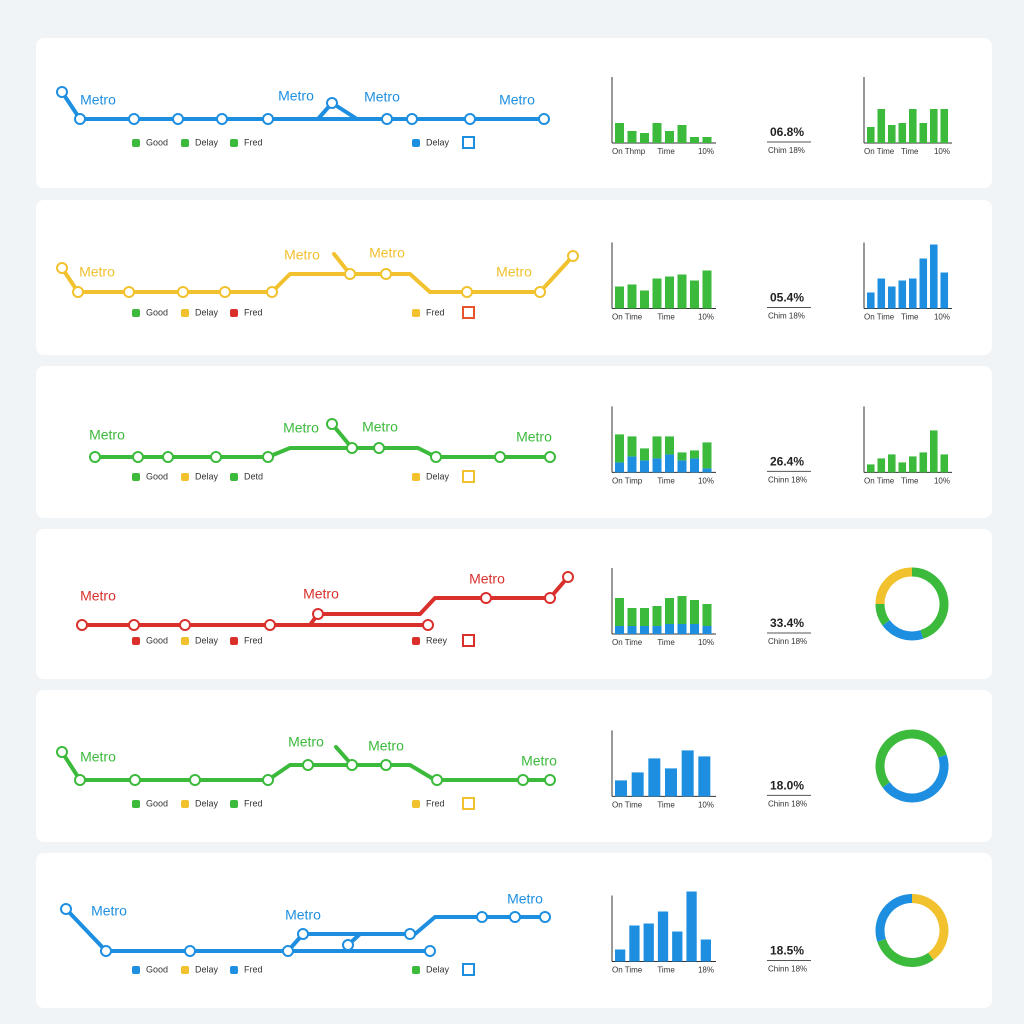  I want to click on chart-label: 18%, so click(706, 970).